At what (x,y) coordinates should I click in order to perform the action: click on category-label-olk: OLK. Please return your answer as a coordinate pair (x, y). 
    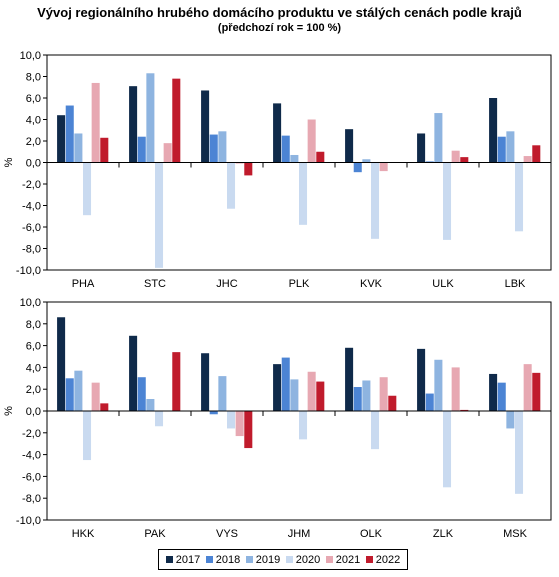
    Looking at the image, I should click on (371, 534).